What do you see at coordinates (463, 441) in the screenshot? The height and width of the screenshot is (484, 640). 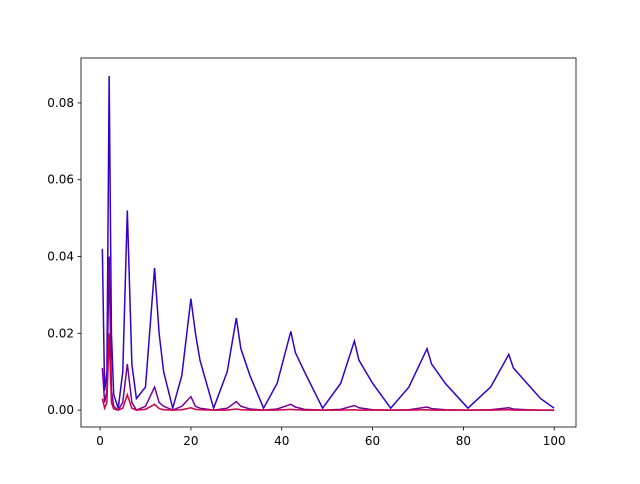 I see `x-tick-label: 80` at bounding box center [463, 441].